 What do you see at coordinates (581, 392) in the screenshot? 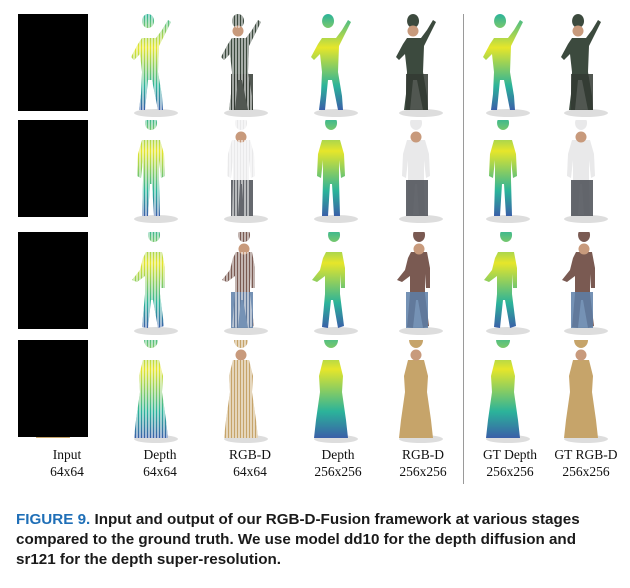
I see `thumbnail-r4-c7` at bounding box center [581, 392].